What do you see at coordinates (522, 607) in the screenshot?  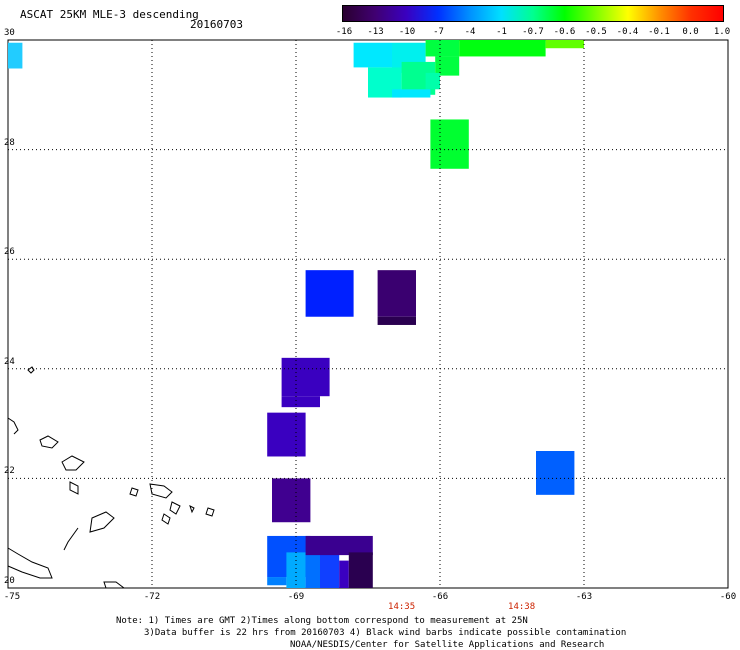 I see `time-label: 14:38` at bounding box center [522, 607].